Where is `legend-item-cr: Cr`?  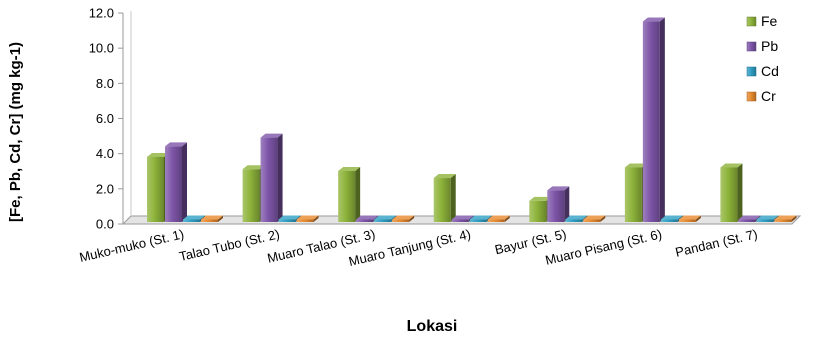
legend-item-cr: Cr is located at coordinates (761, 96).